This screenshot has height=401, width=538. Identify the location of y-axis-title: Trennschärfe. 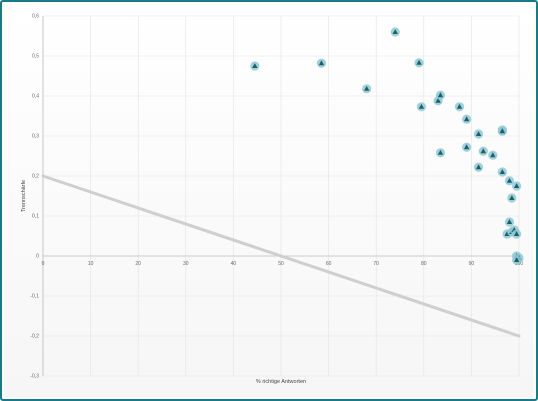
(24, 196).